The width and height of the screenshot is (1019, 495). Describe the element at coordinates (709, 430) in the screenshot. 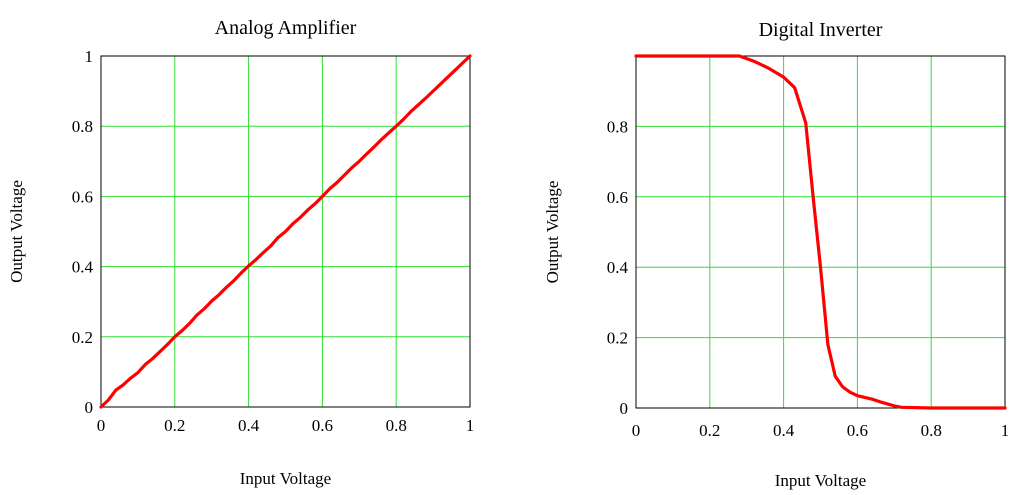

I see `chart1-x-tick-label: 0.2` at that location.